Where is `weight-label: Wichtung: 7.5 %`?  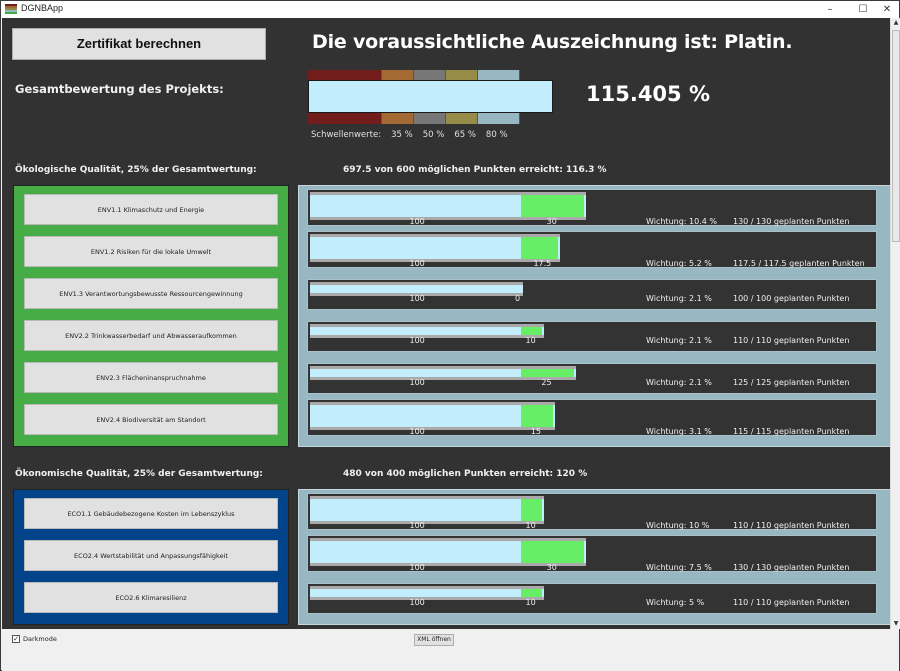 weight-label: Wichtung: 7.5 % is located at coordinates (679, 567).